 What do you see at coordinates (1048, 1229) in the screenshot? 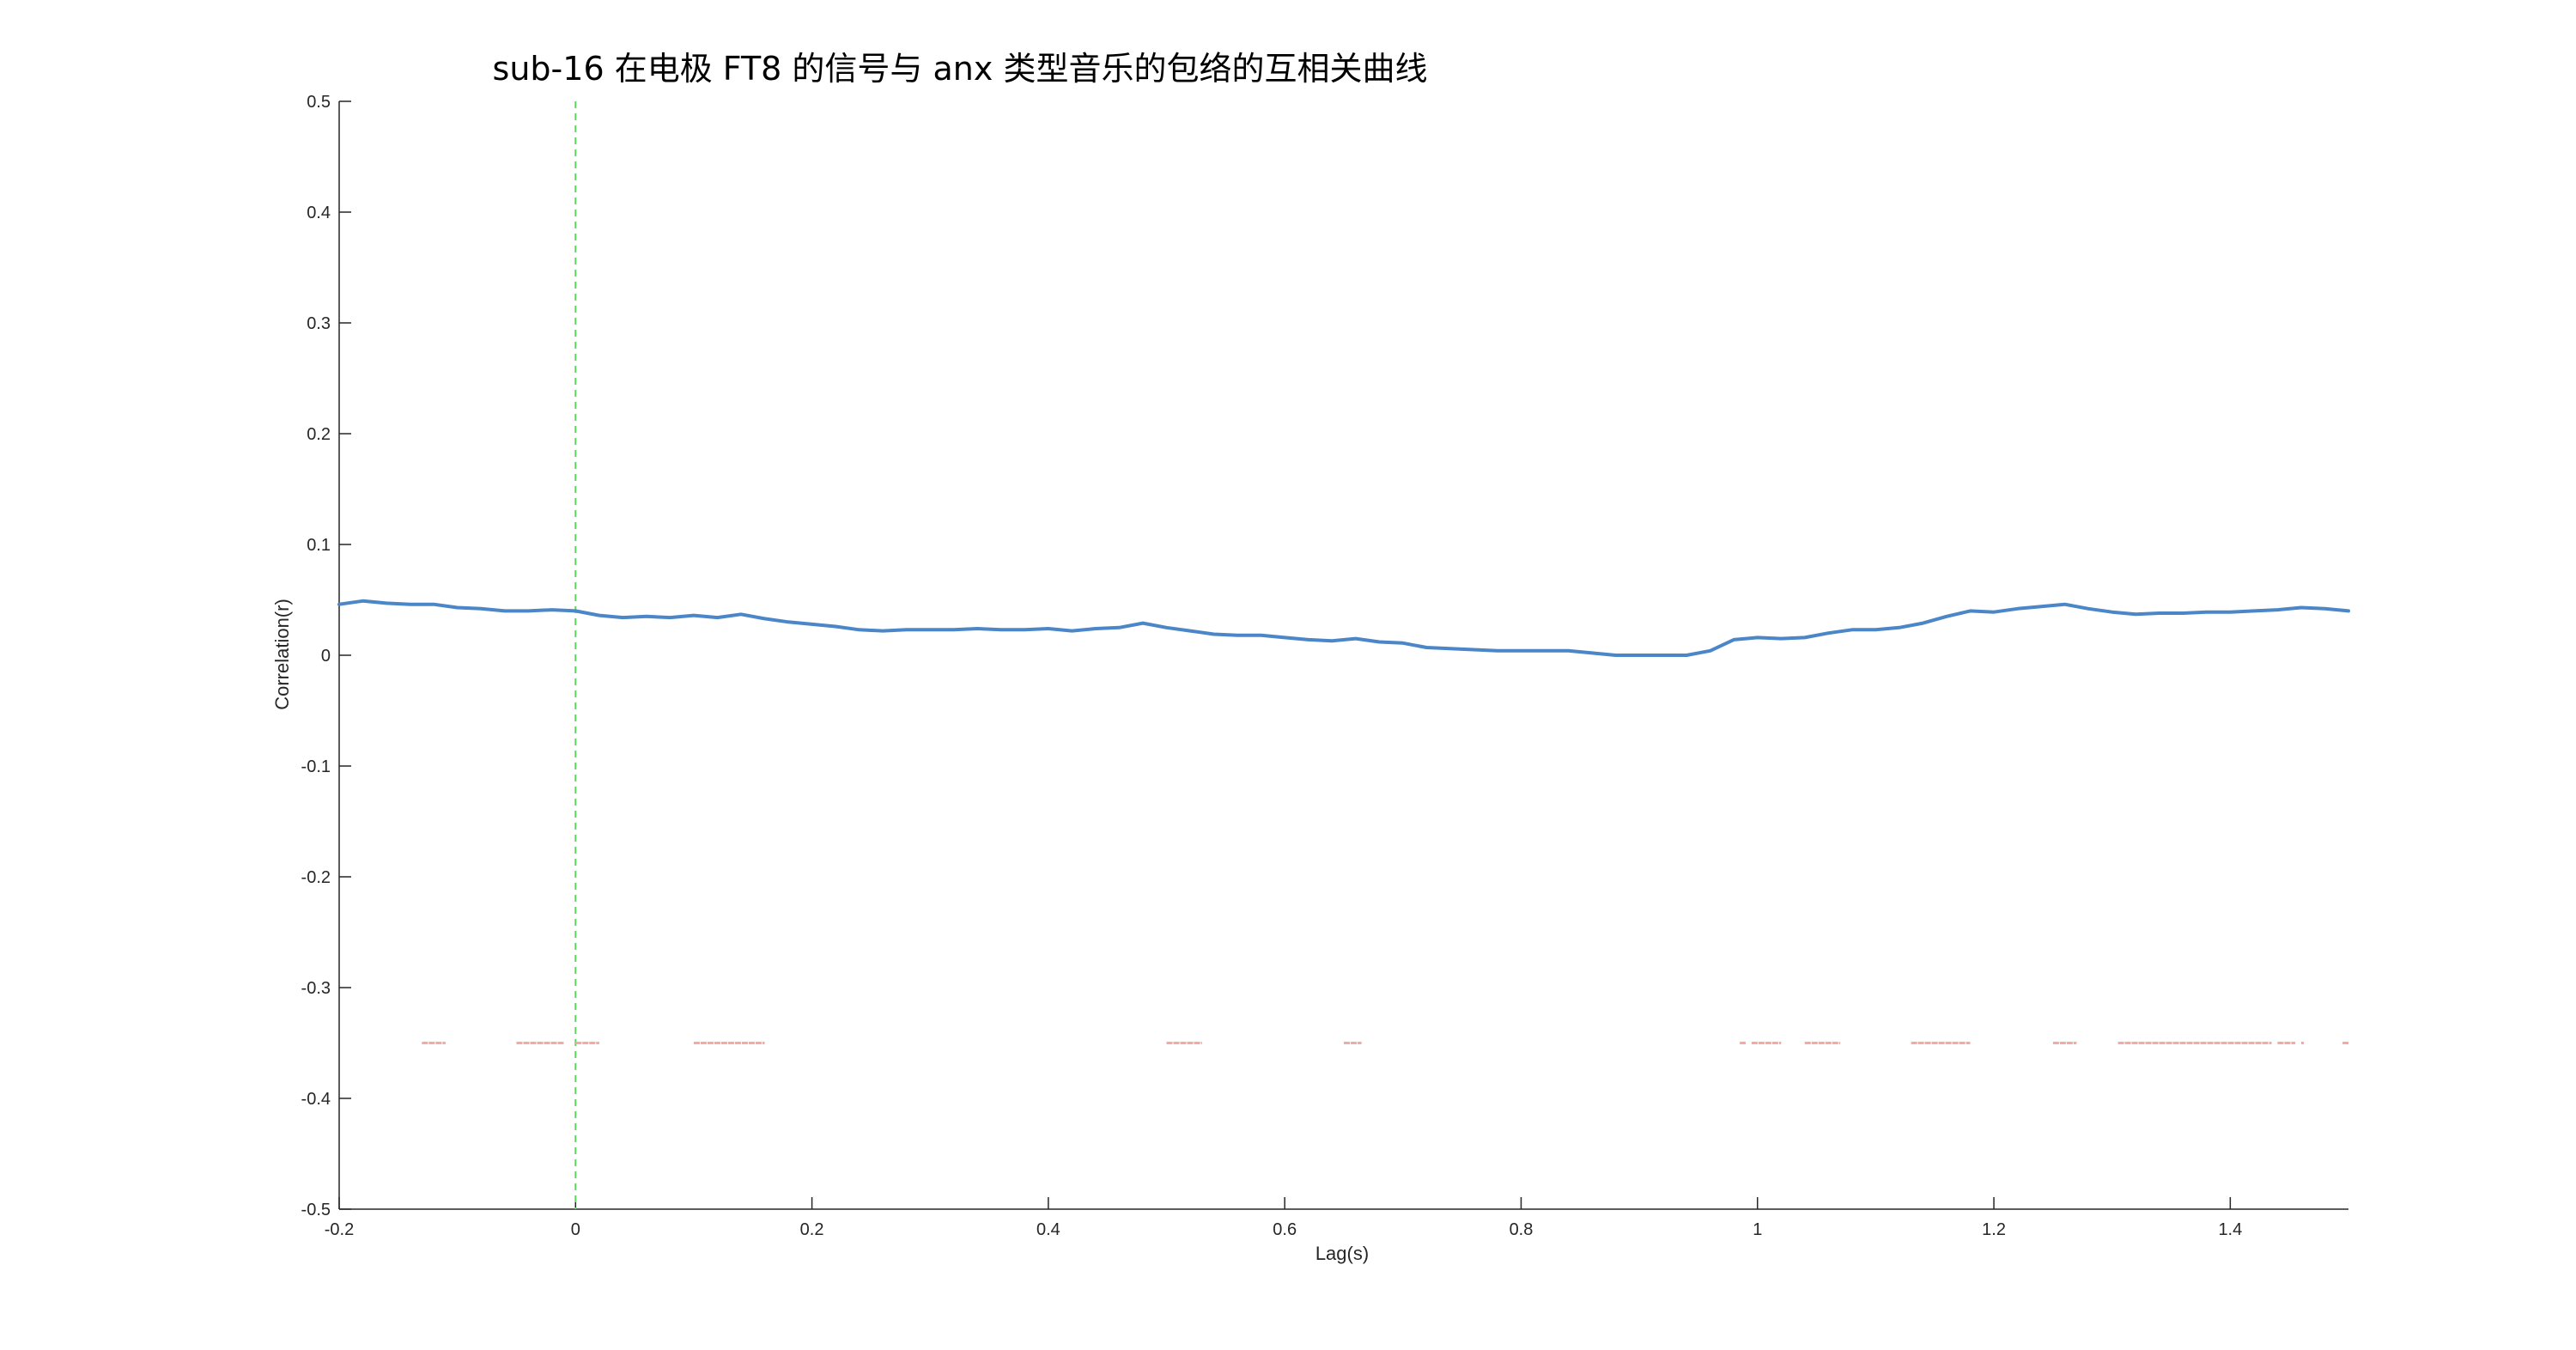
I see `x-tick-label: 0.4` at bounding box center [1048, 1229].